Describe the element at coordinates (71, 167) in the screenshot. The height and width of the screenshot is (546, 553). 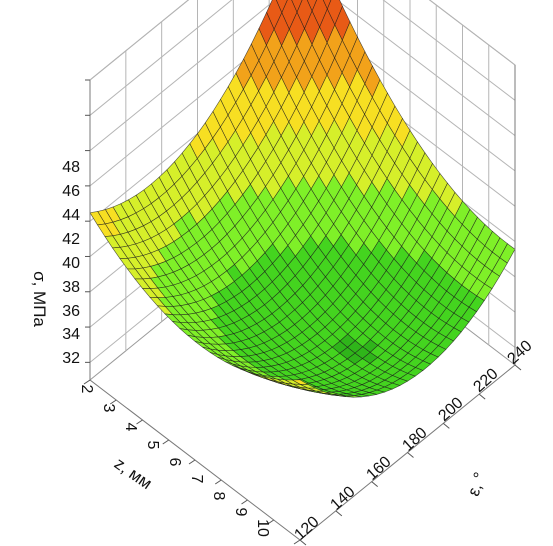
I see `z-tick-label: 48` at that location.